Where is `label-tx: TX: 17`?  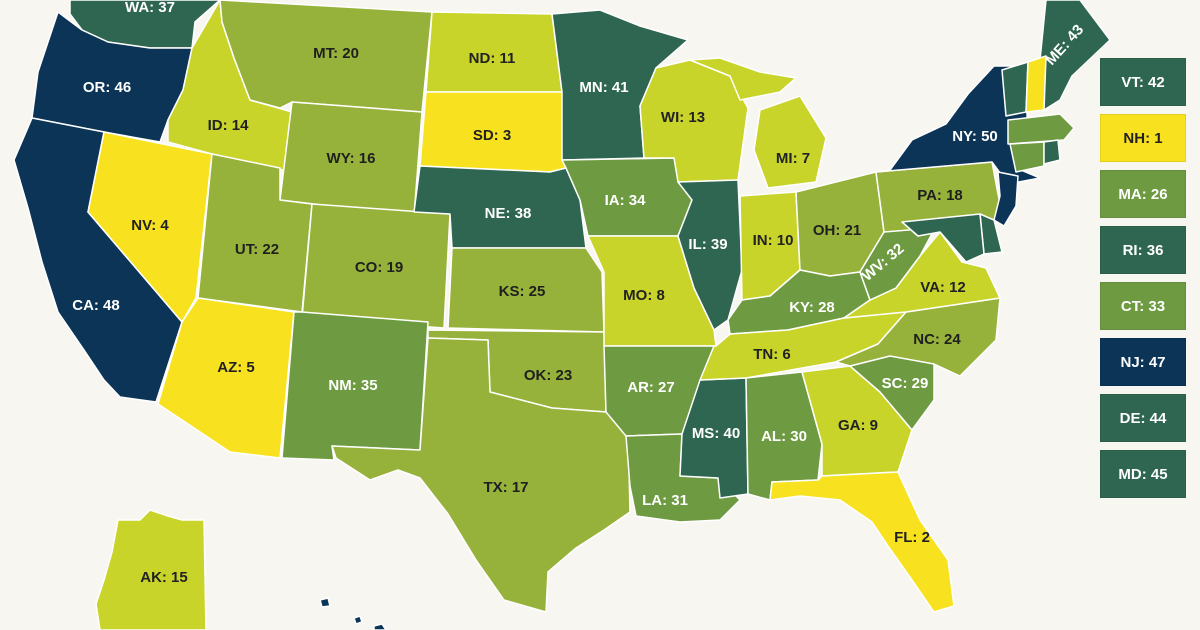 label-tx: TX: 17 is located at coordinates (505, 487).